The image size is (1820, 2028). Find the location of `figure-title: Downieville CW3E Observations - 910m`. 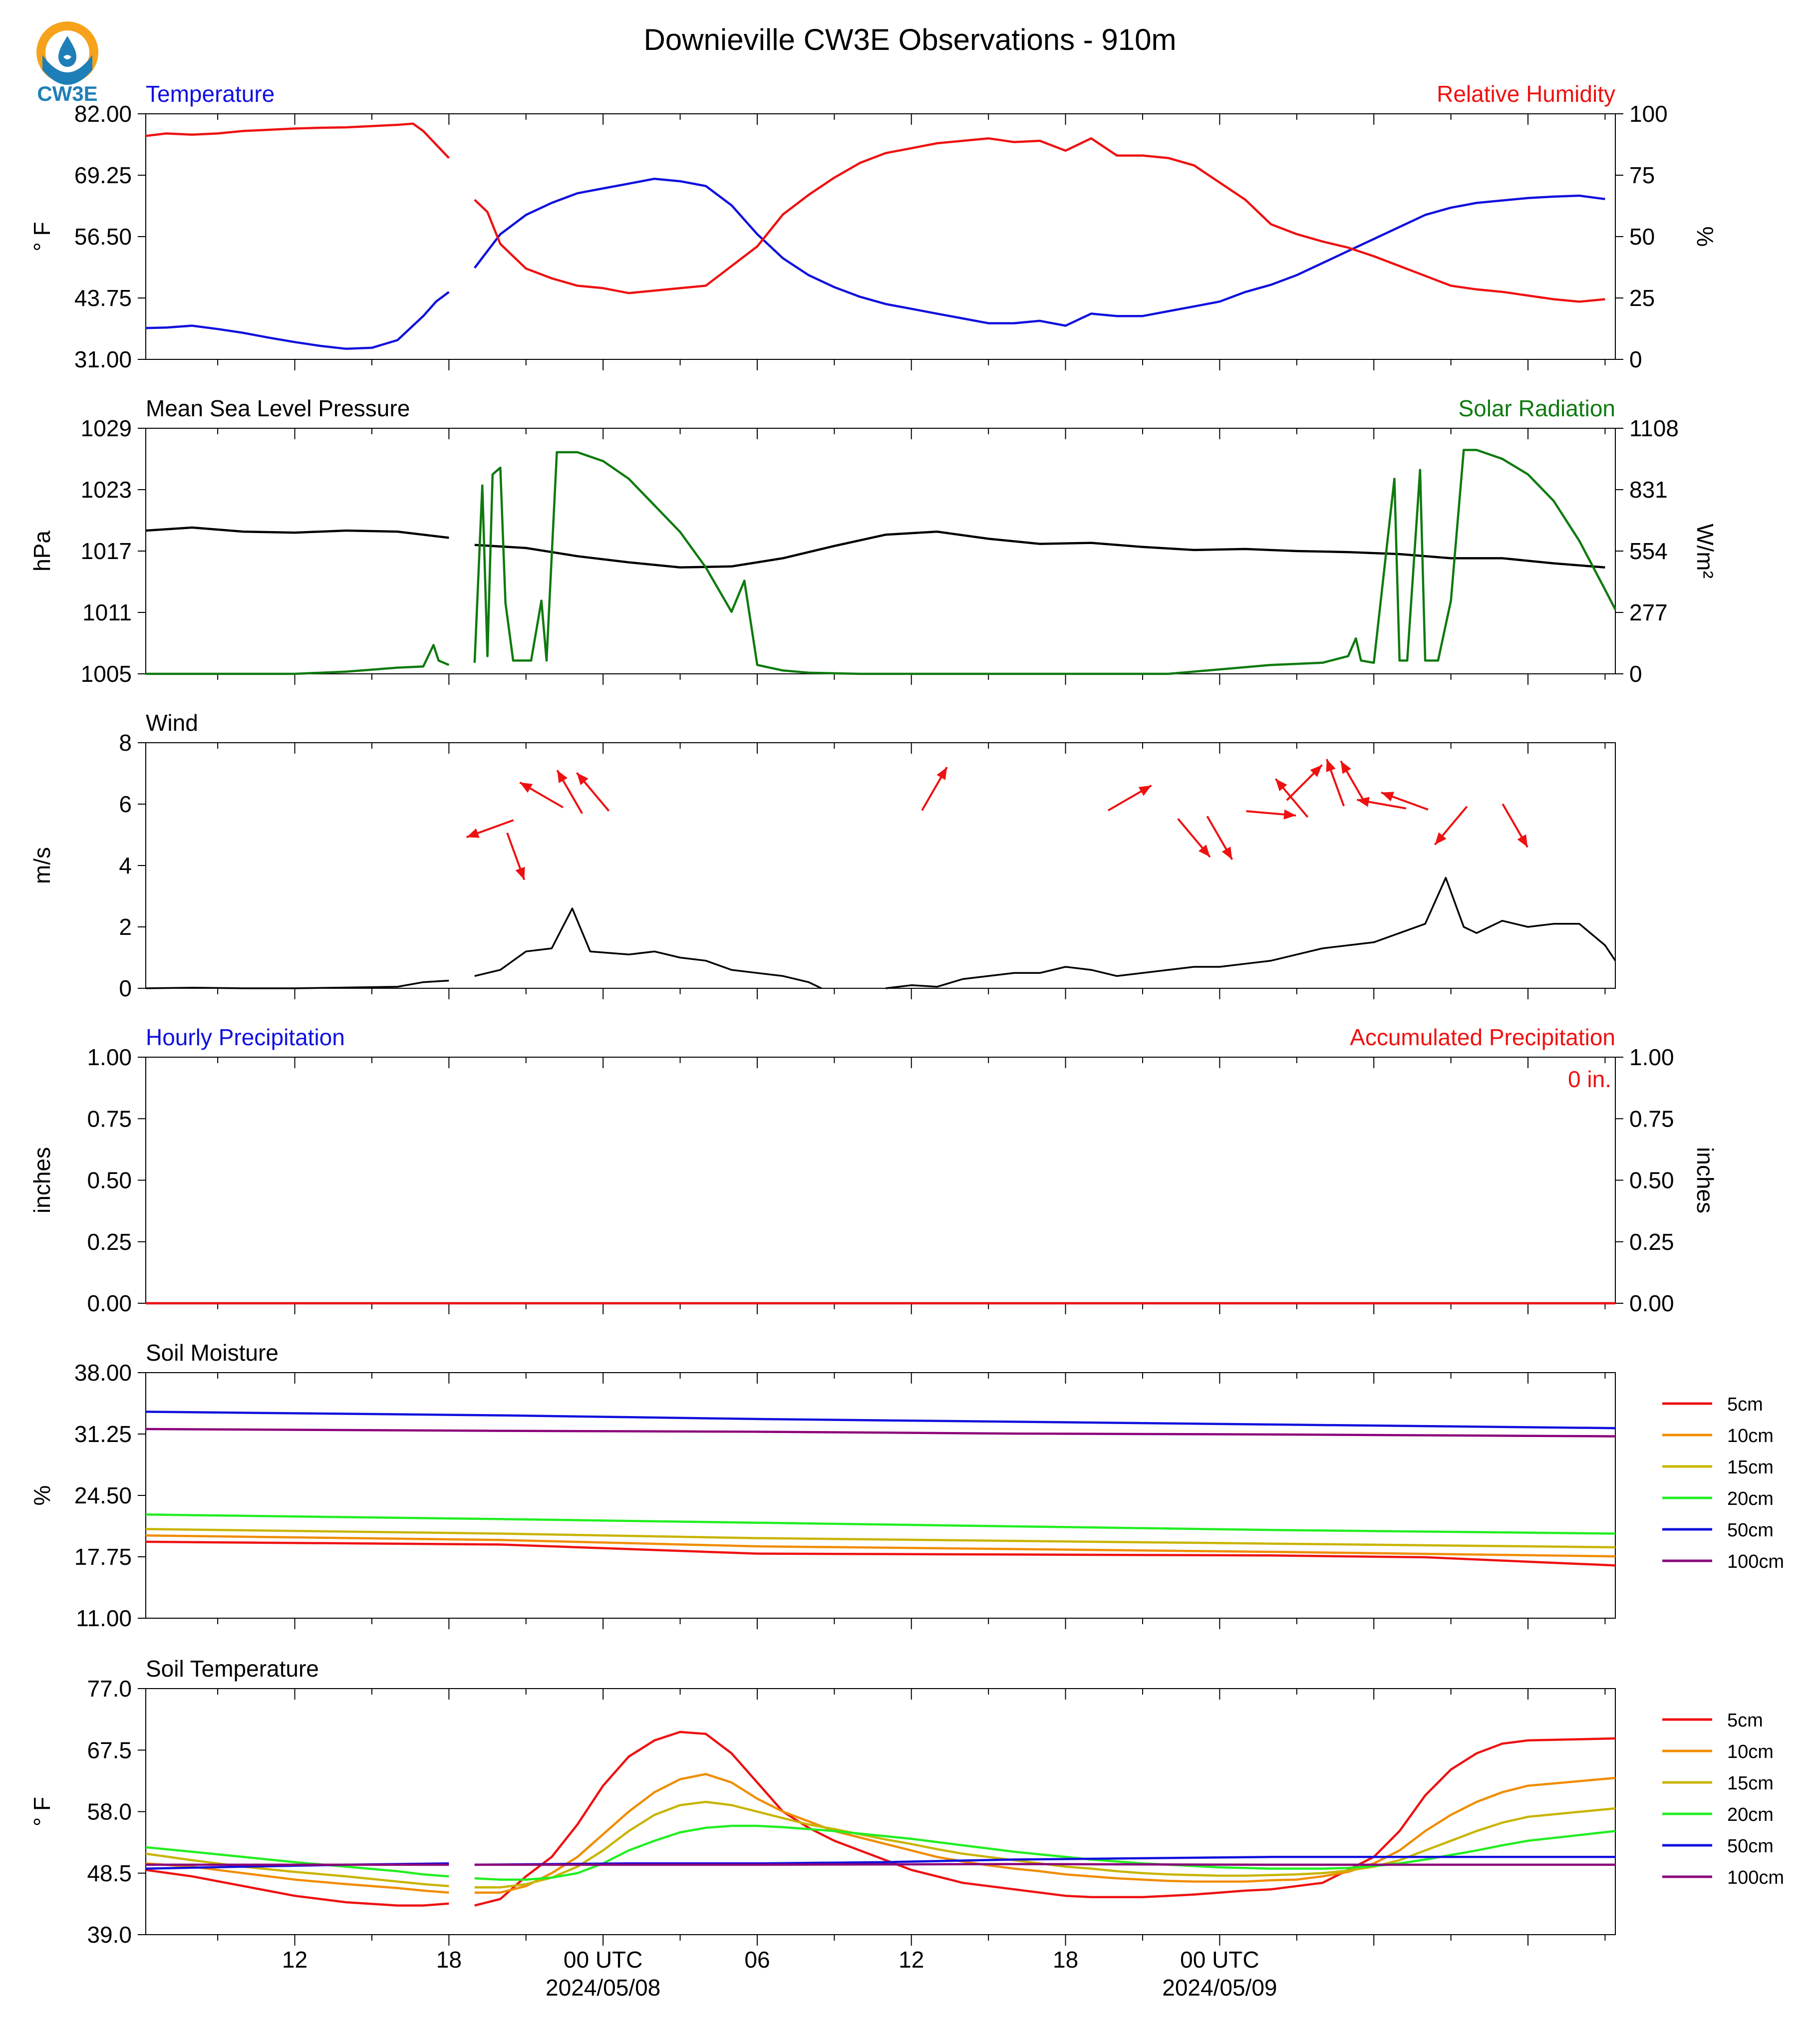

figure-title: Downieville CW3E Observations - 910m is located at coordinates (909, 39).